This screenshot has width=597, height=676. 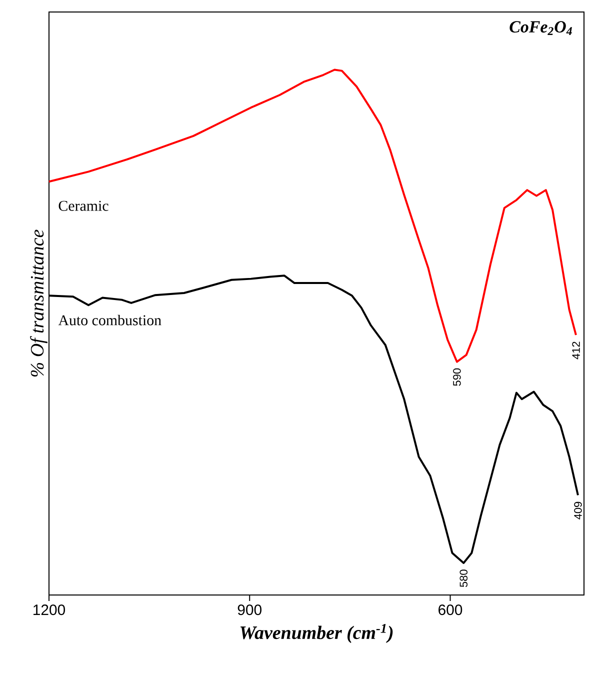 I want to click on annotation: 409, so click(x=578, y=511).